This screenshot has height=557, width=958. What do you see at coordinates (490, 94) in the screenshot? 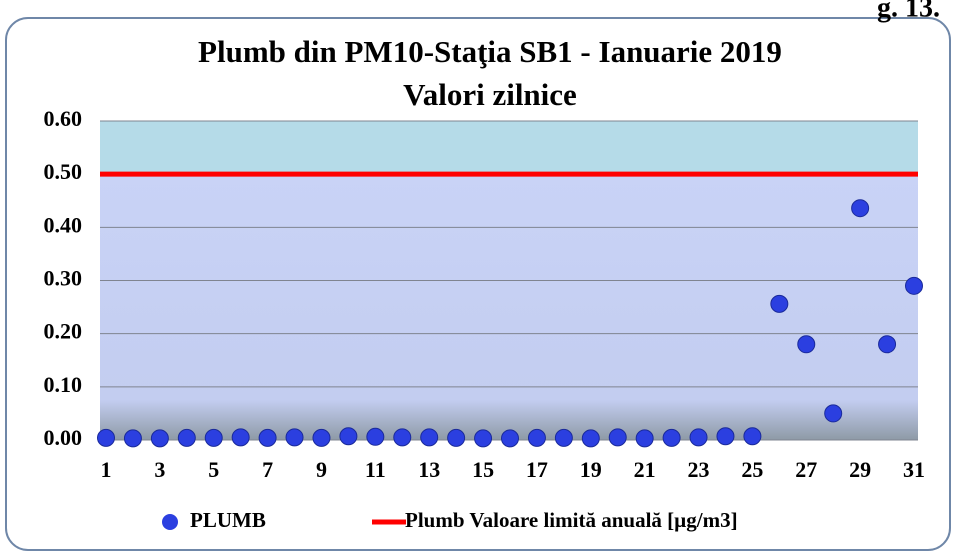
I see `chart-subtitle: Valori zilnice` at bounding box center [490, 94].